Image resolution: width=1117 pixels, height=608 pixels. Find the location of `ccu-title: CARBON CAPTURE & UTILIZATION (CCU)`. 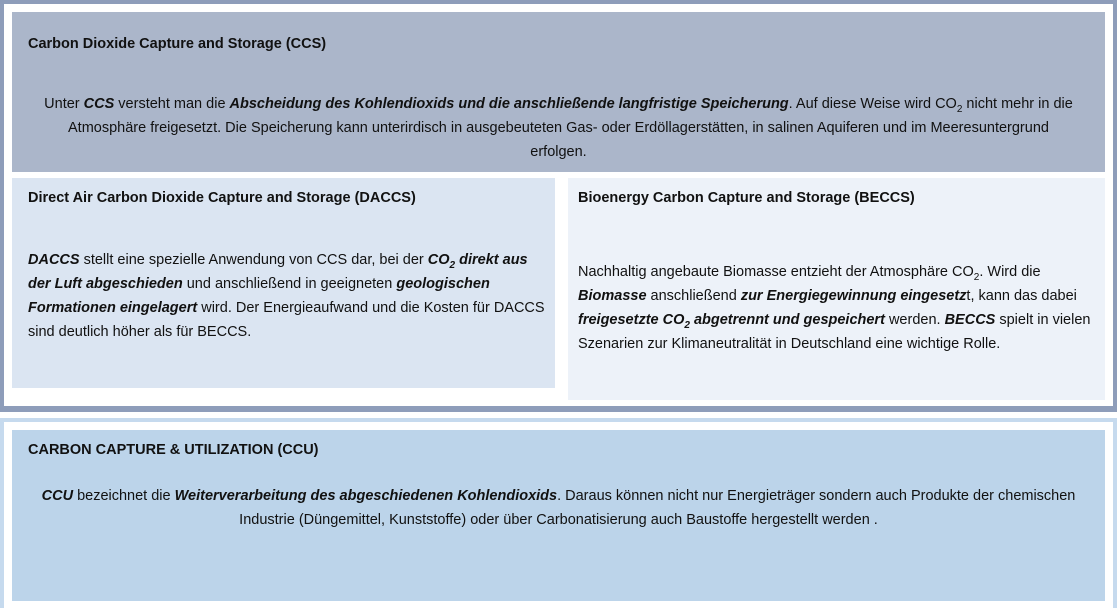

ccu-title: CARBON CAPTURE & UTILIZATION (CCU) is located at coordinates (173, 450).